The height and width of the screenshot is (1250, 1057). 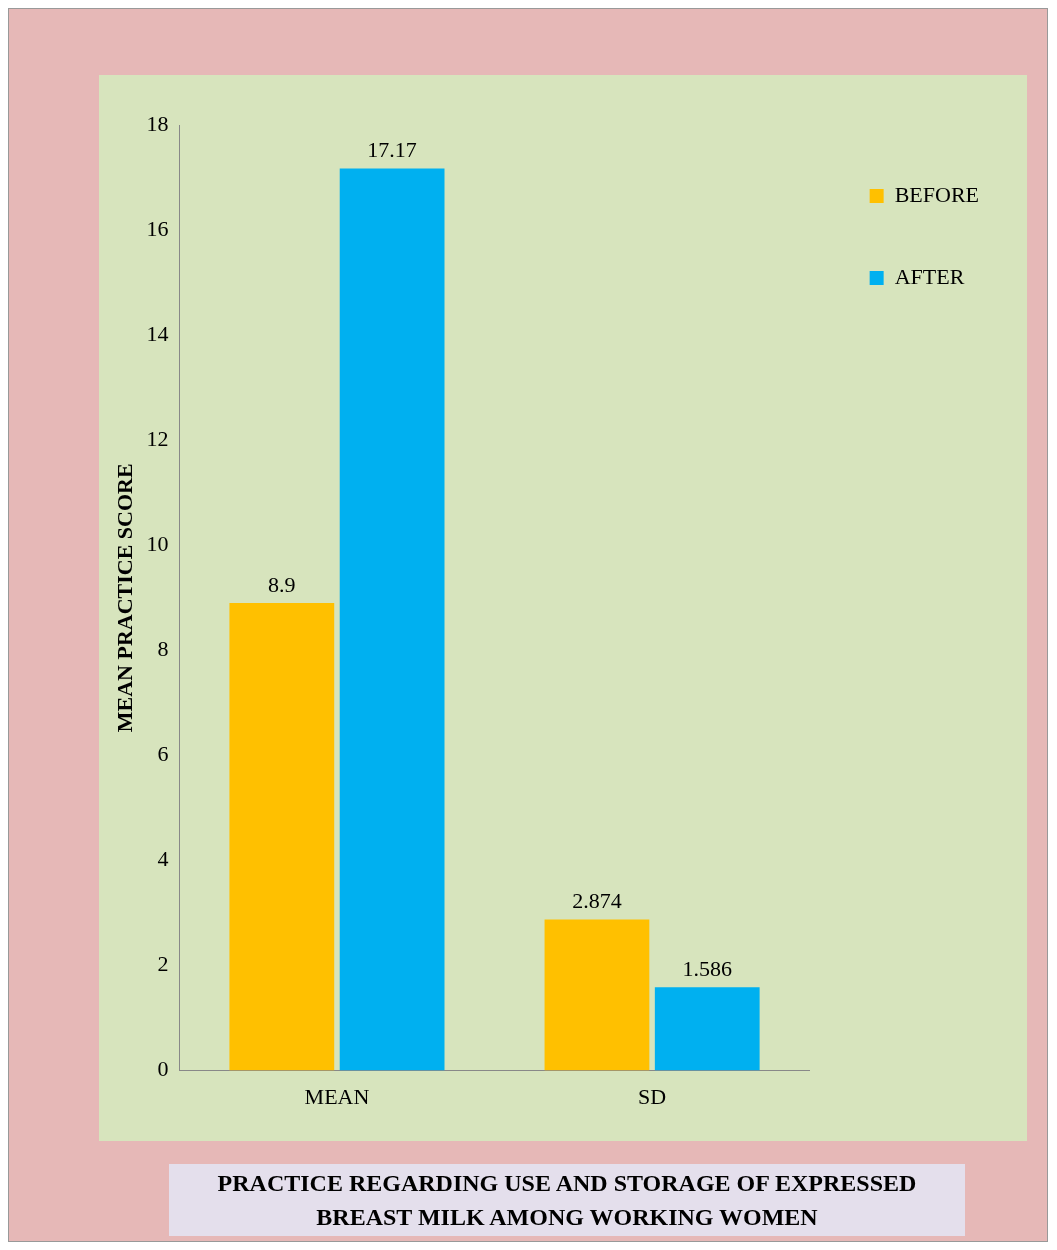 What do you see at coordinates (937, 194) in the screenshot?
I see `legend-label: BEFORE` at bounding box center [937, 194].